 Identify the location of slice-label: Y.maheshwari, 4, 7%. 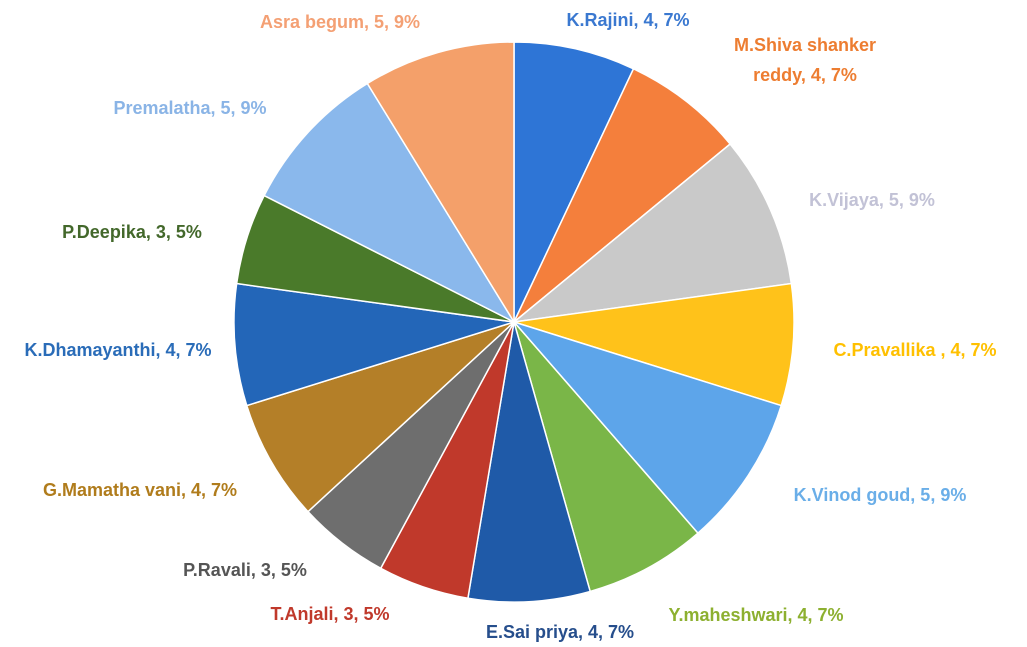
(756, 615).